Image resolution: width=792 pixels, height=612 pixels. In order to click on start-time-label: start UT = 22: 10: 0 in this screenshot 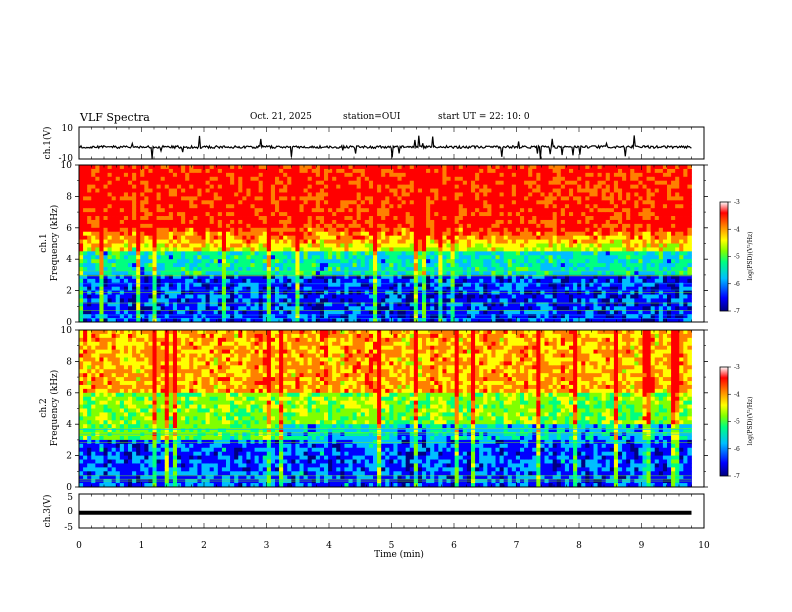, I will do `click(484, 117)`.